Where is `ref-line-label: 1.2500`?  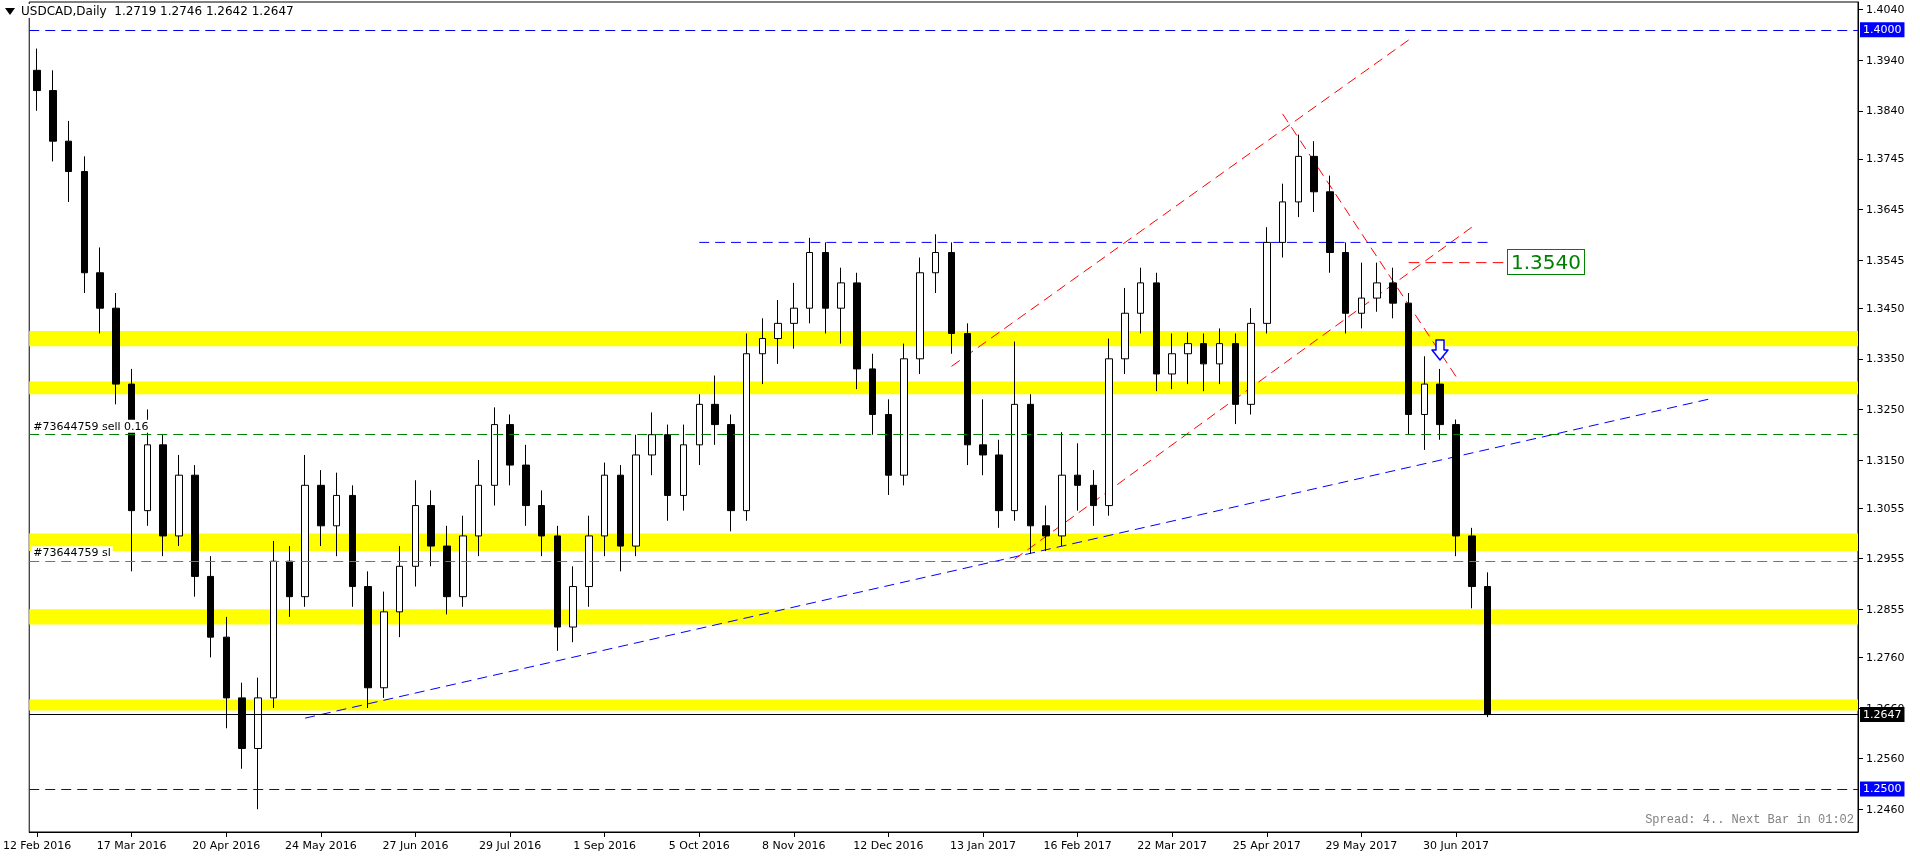
ref-line-label: 1.2500 is located at coordinates (1882, 789).